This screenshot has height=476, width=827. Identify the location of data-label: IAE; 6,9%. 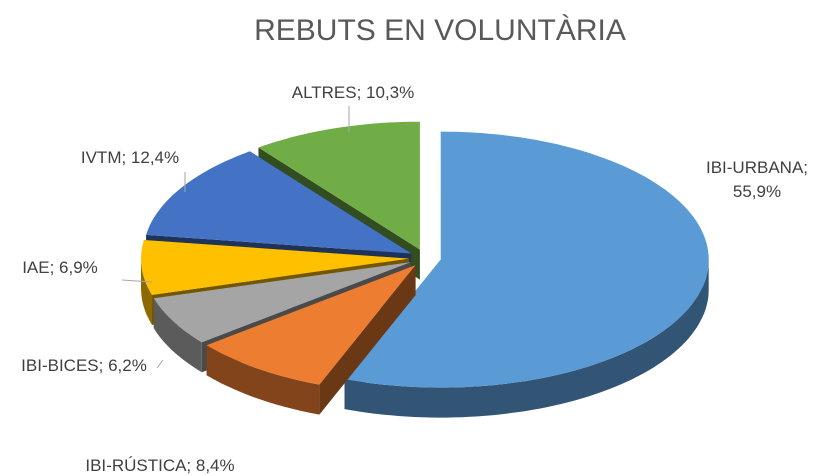
(60, 267).